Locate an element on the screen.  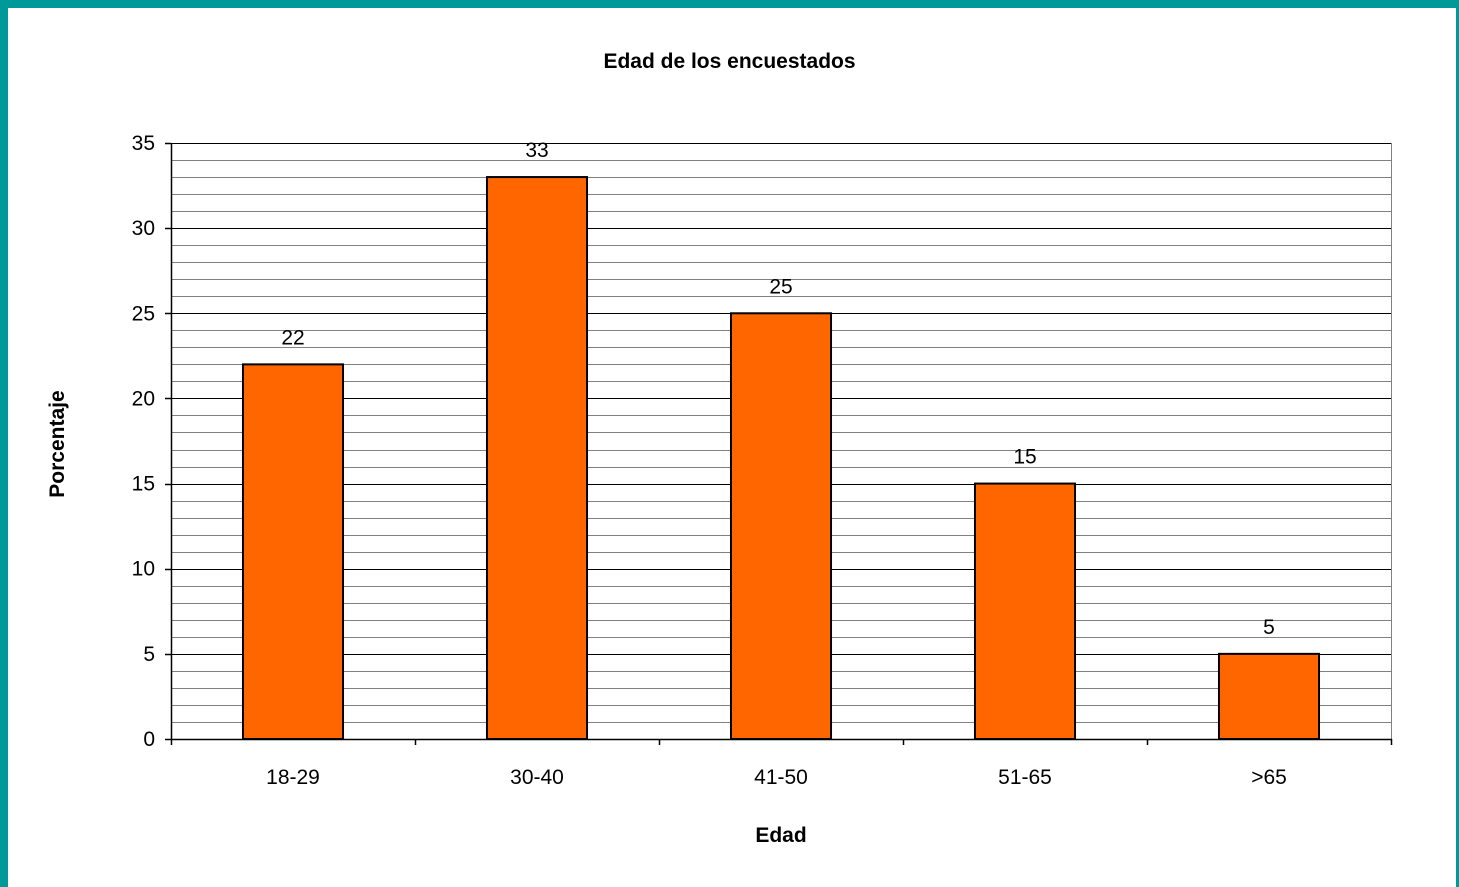
y-tick-label: 20 is located at coordinates (143, 398).